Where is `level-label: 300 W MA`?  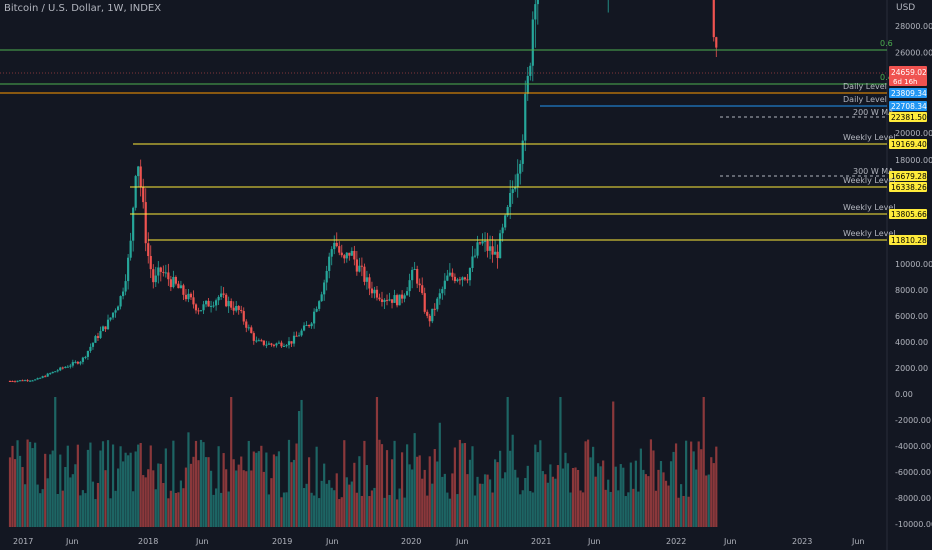
level-label: 300 W MA is located at coordinates (873, 171).